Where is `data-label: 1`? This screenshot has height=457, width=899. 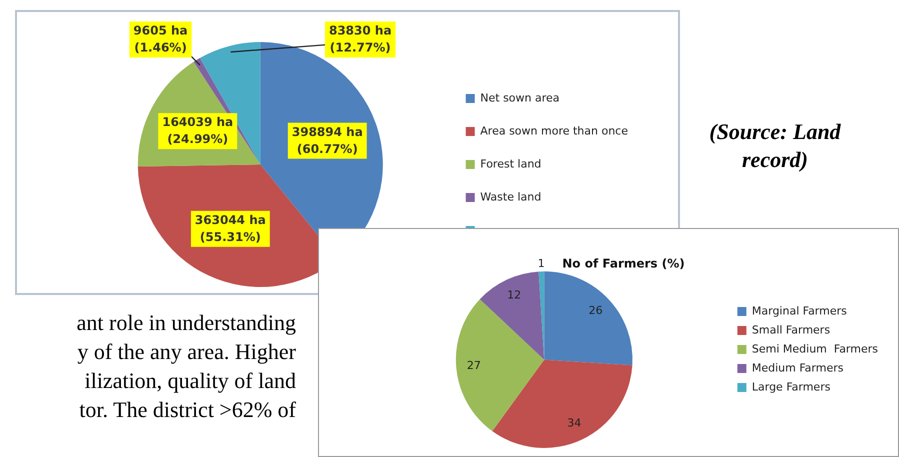 data-label: 1 is located at coordinates (541, 263).